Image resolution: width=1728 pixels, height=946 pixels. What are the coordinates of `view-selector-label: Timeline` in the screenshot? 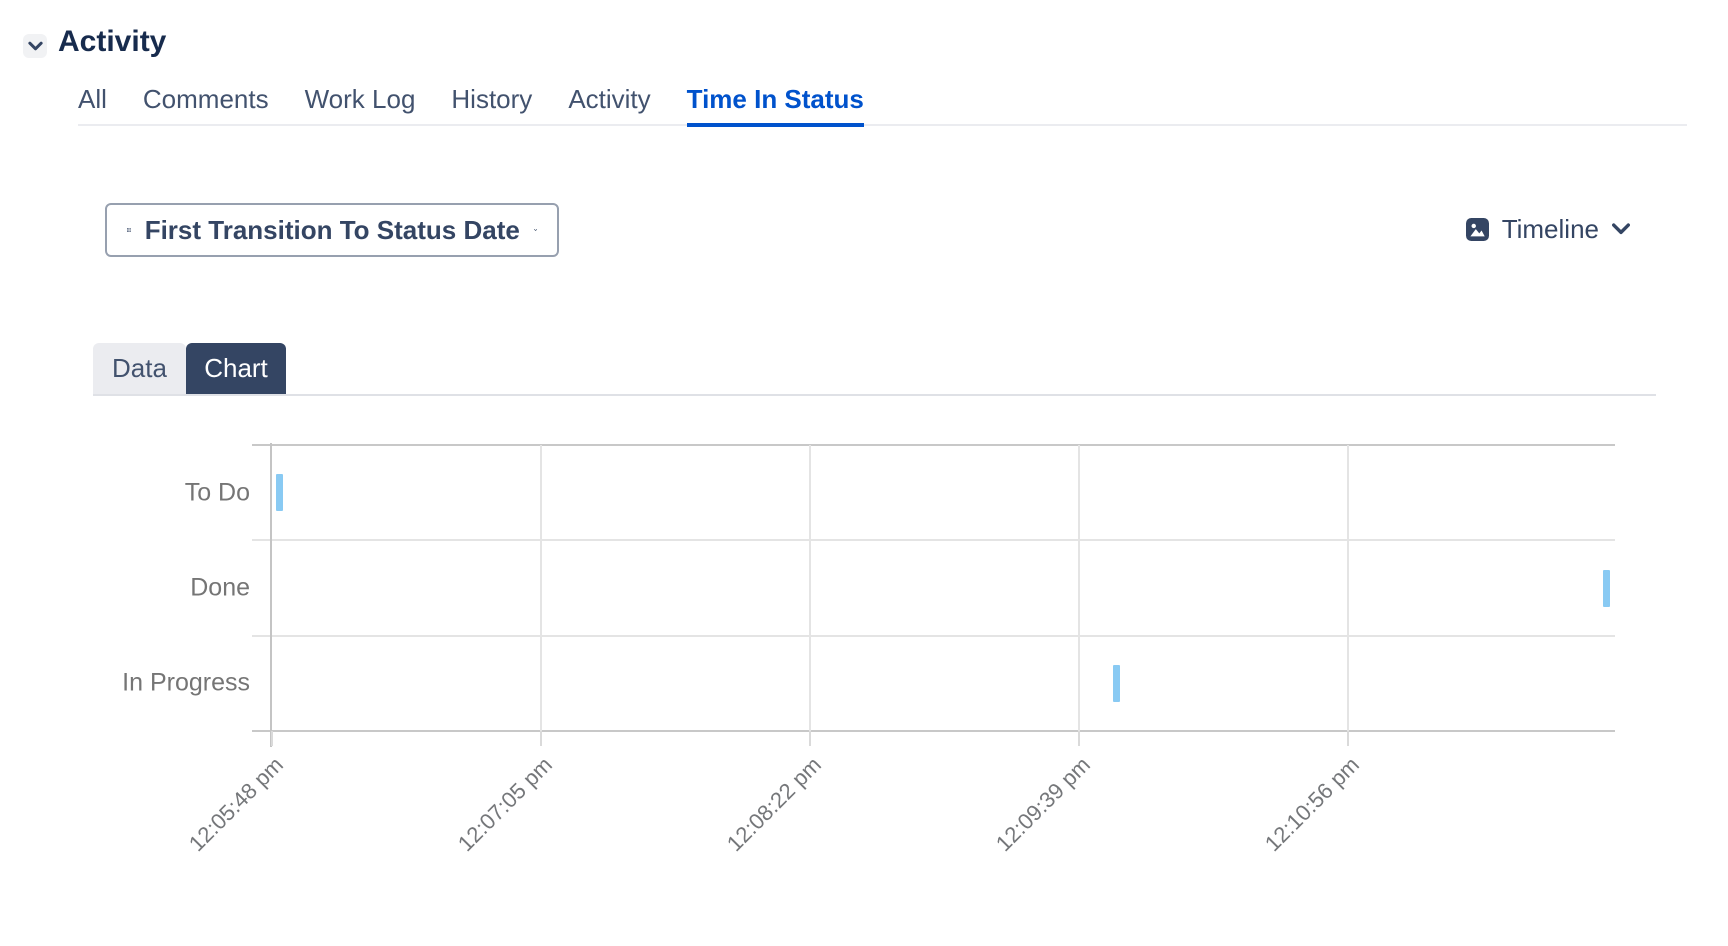 It's located at (1550, 228).